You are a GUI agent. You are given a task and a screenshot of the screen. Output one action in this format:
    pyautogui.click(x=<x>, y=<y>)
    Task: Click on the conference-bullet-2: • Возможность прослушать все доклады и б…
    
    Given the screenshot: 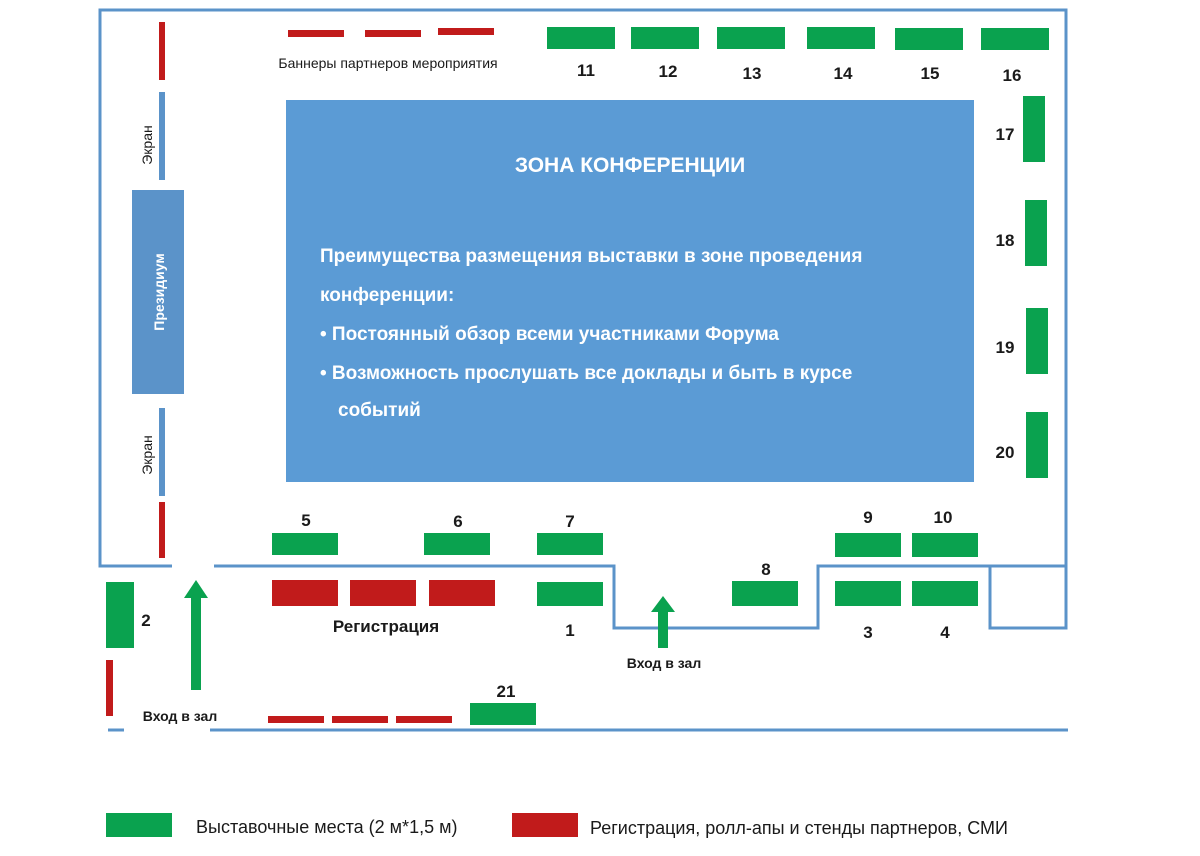 What is the action you would take?
    pyautogui.click(x=586, y=373)
    